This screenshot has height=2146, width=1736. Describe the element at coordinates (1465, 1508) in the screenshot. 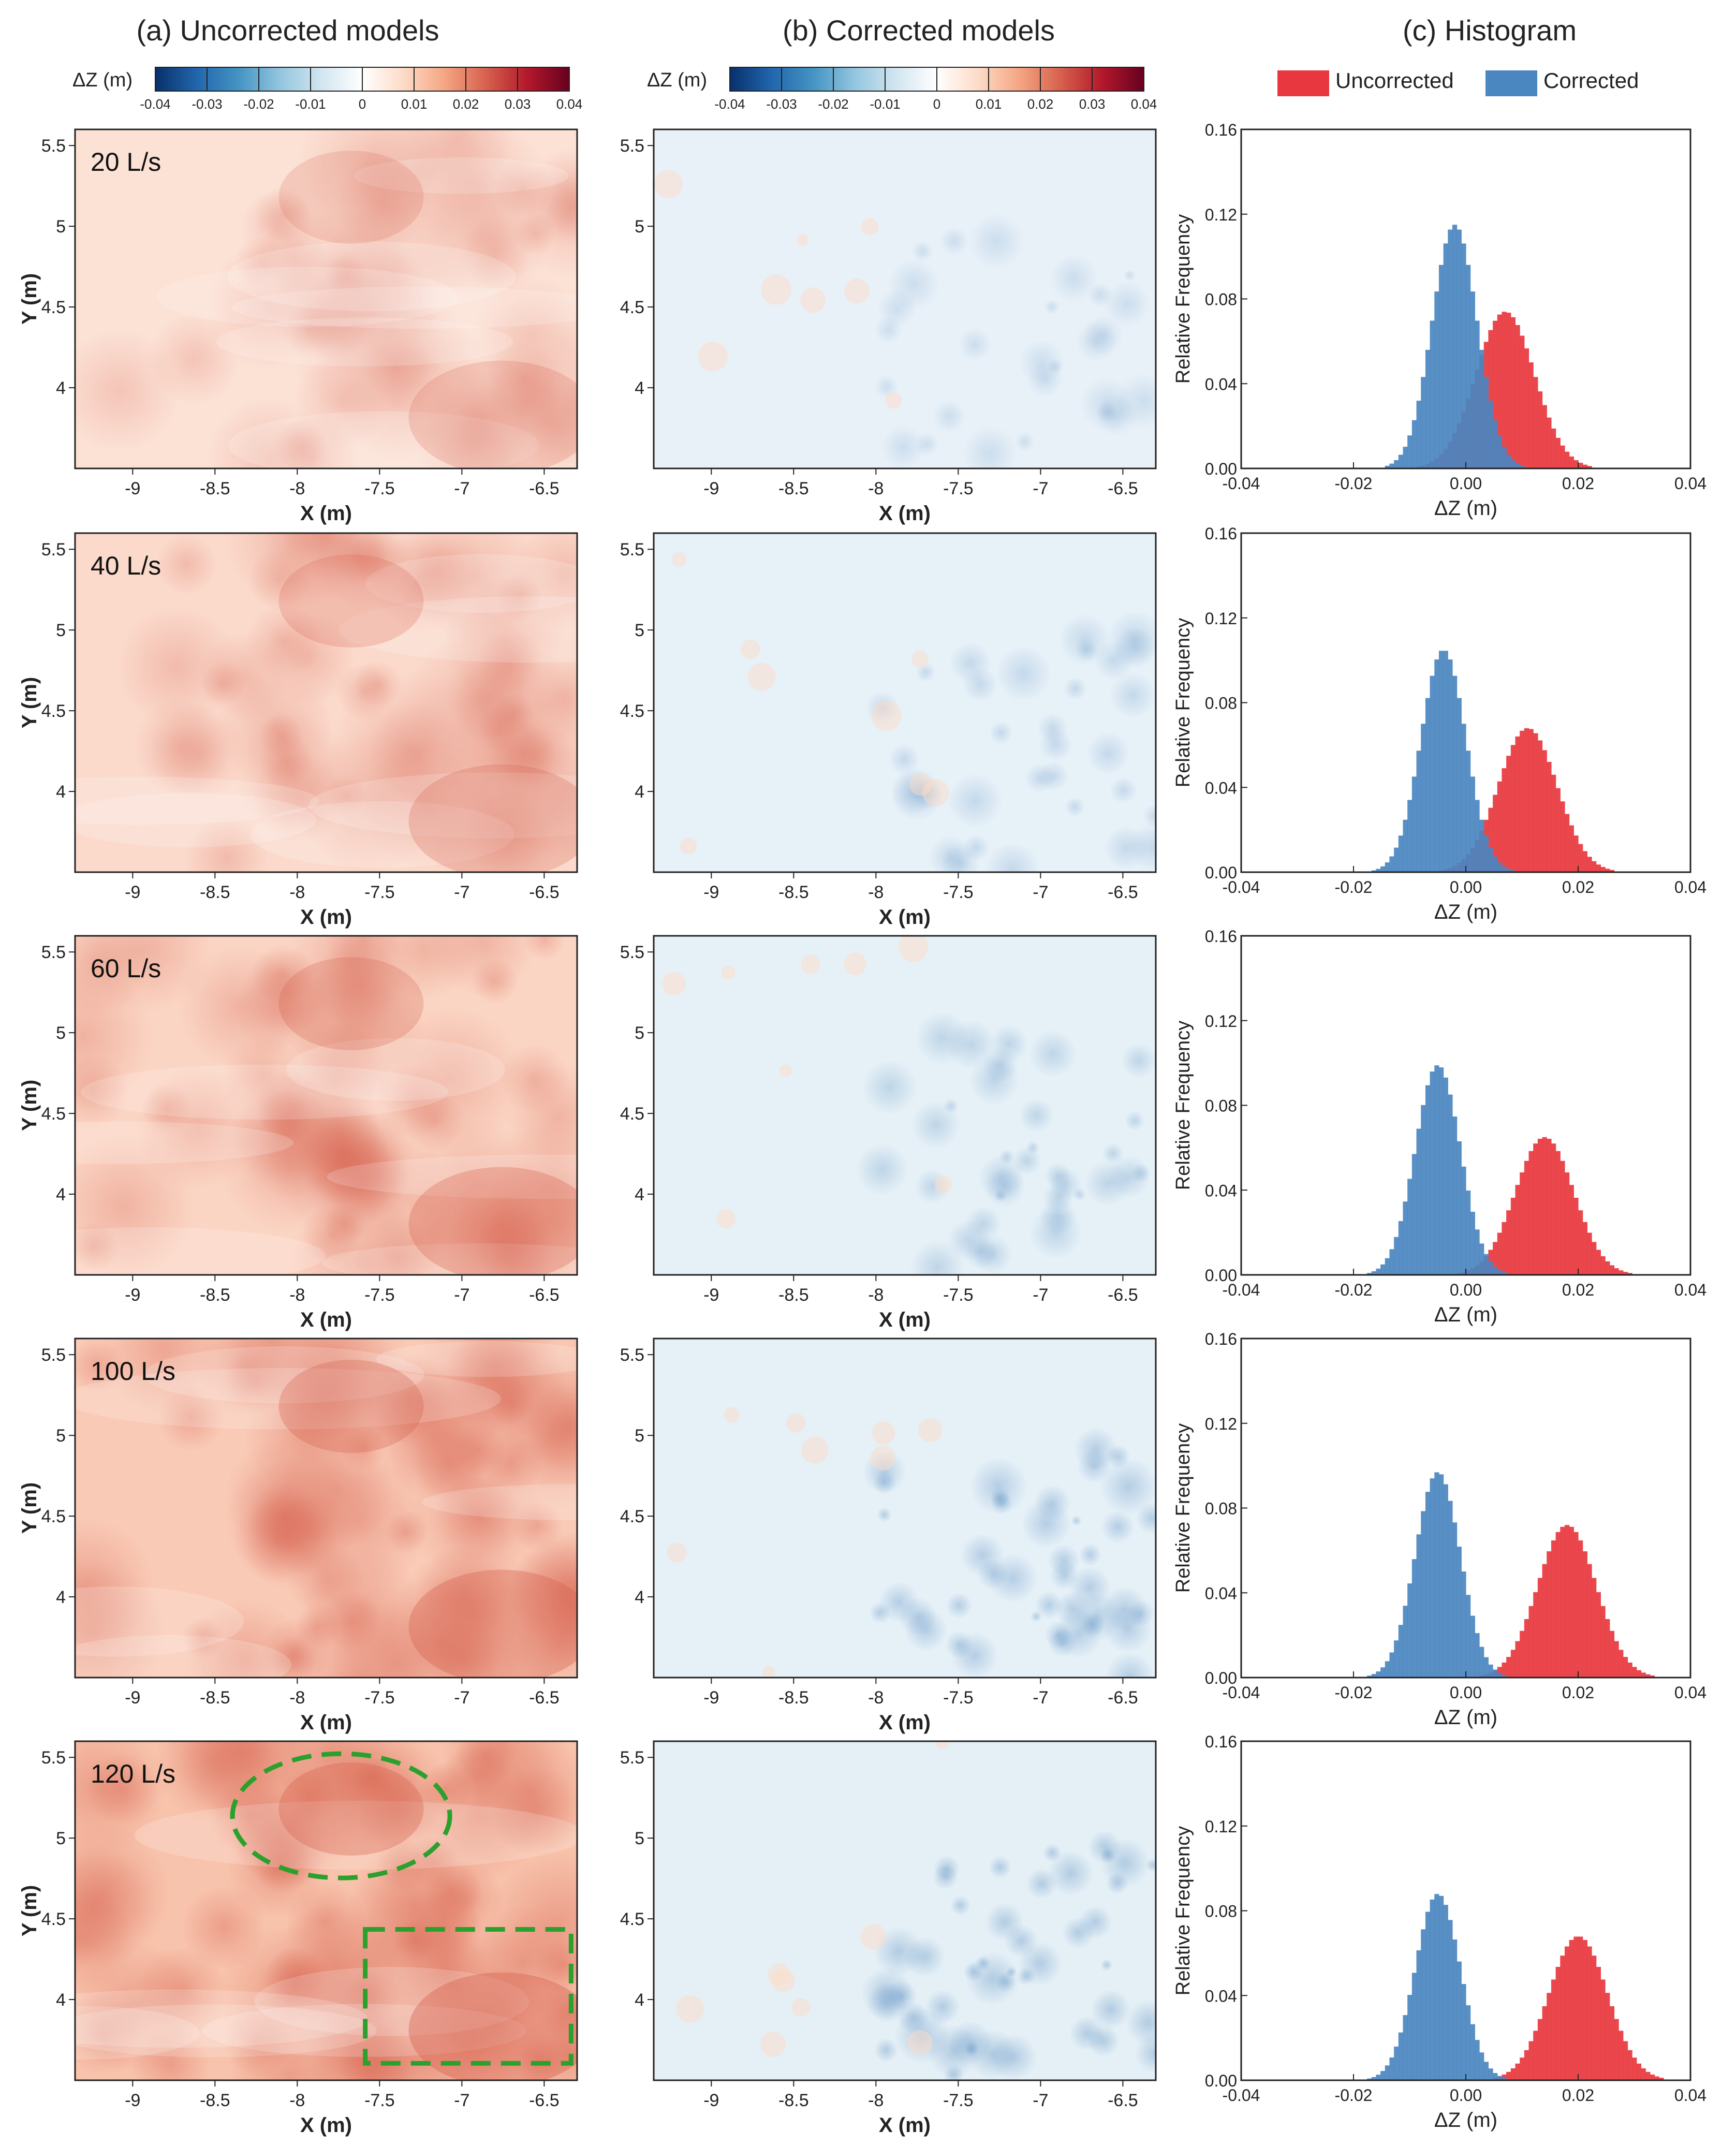

I see `histogram-frame` at that location.